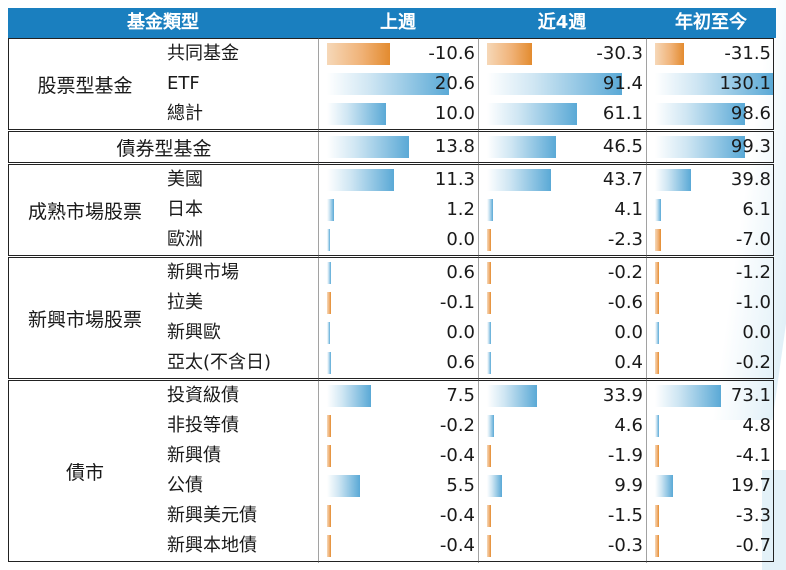  I want to click on table-row: ETF 20.6 91.4 130.1, so click(392, 84).